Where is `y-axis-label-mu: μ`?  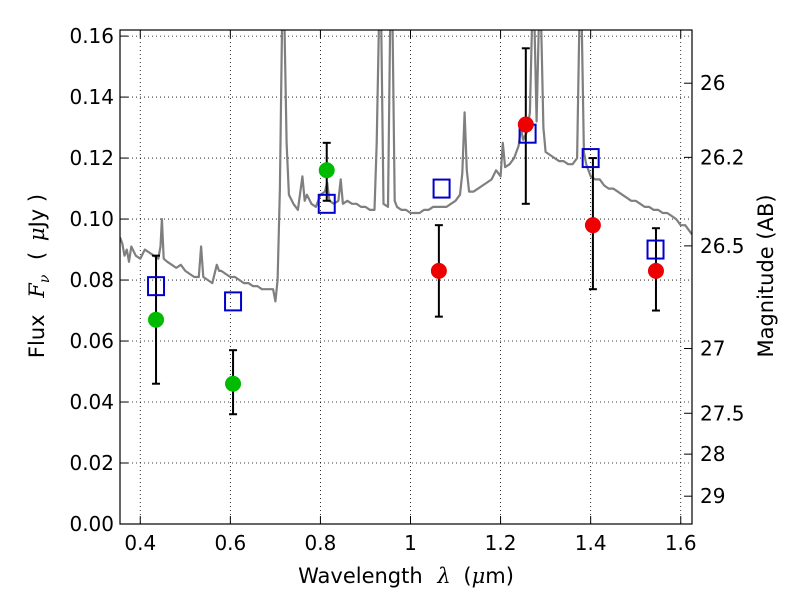 y-axis-label-mu: μ is located at coordinates (37, 234).